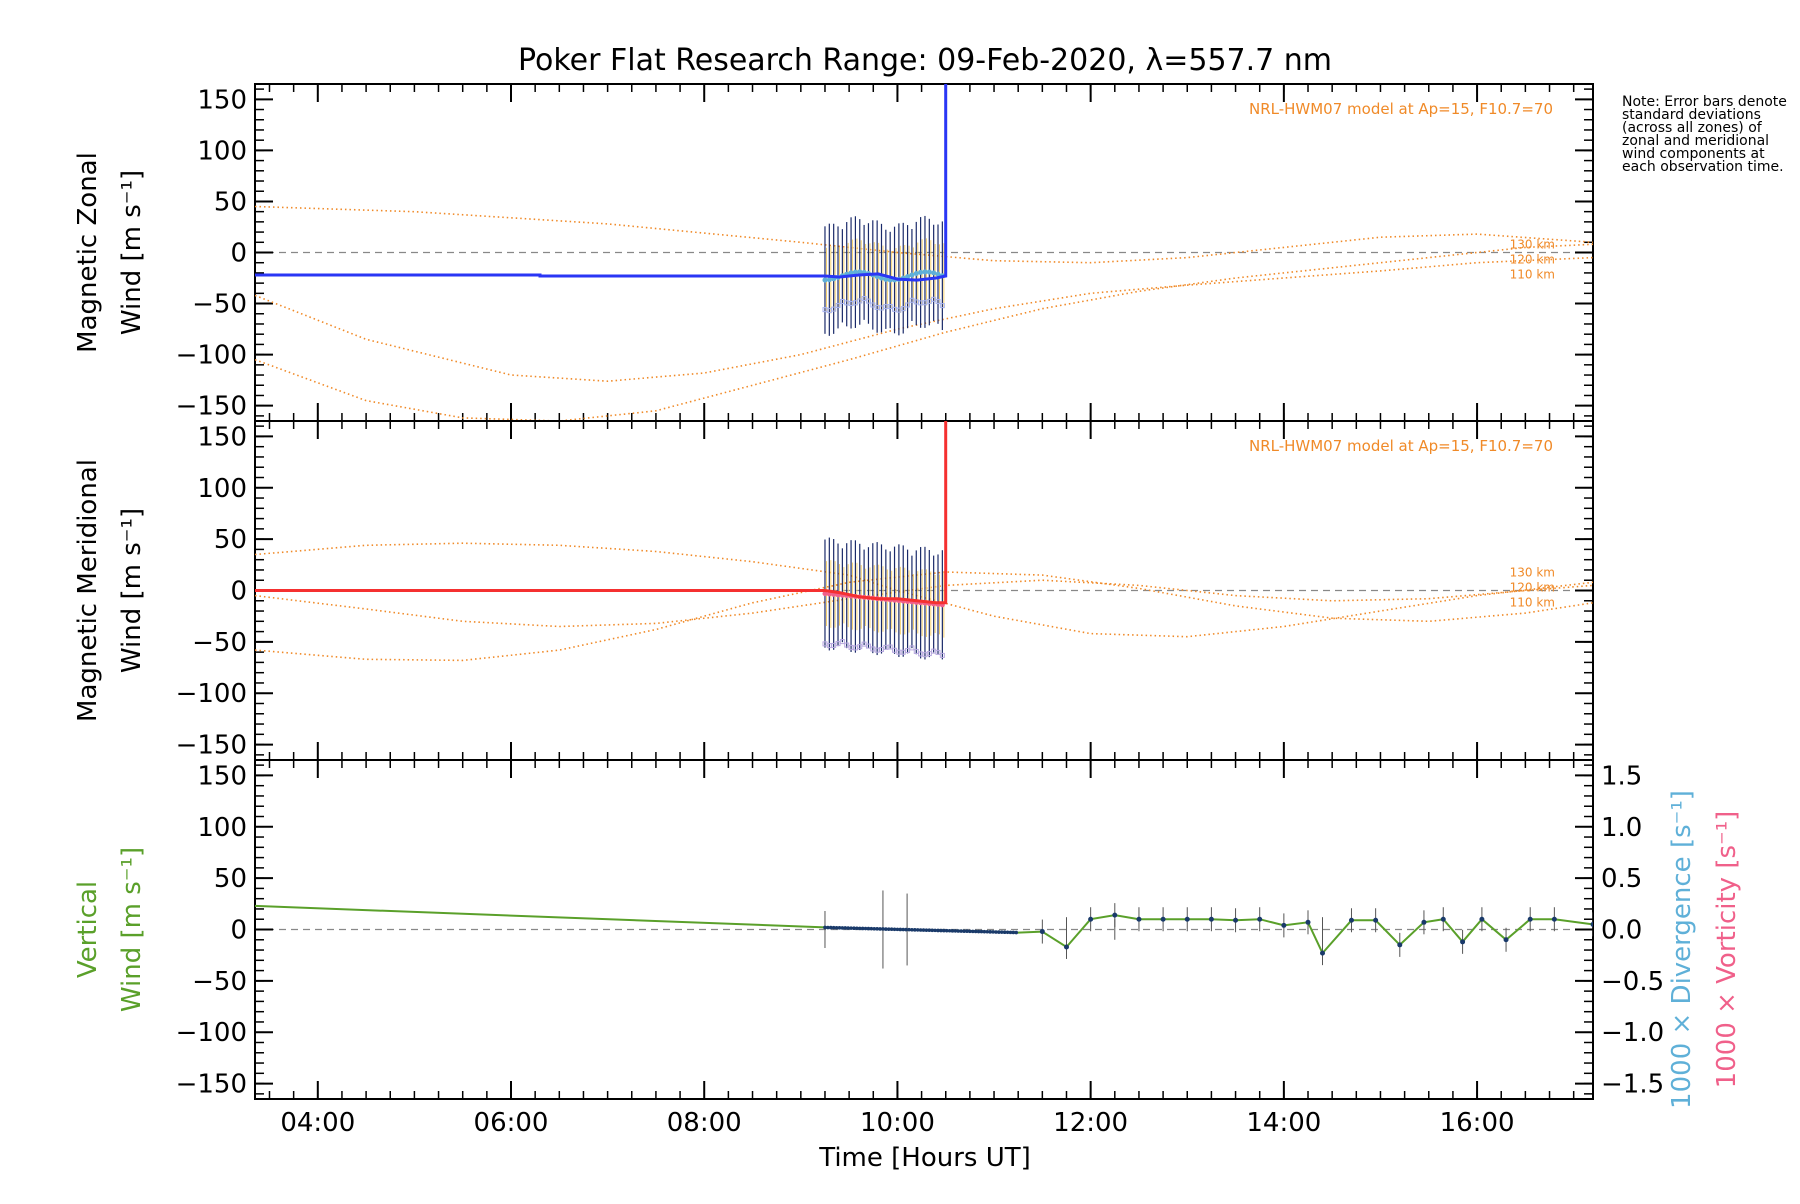 The height and width of the screenshot is (1204, 1800). I want to click on y-tick-label: 50, so click(230, 202).